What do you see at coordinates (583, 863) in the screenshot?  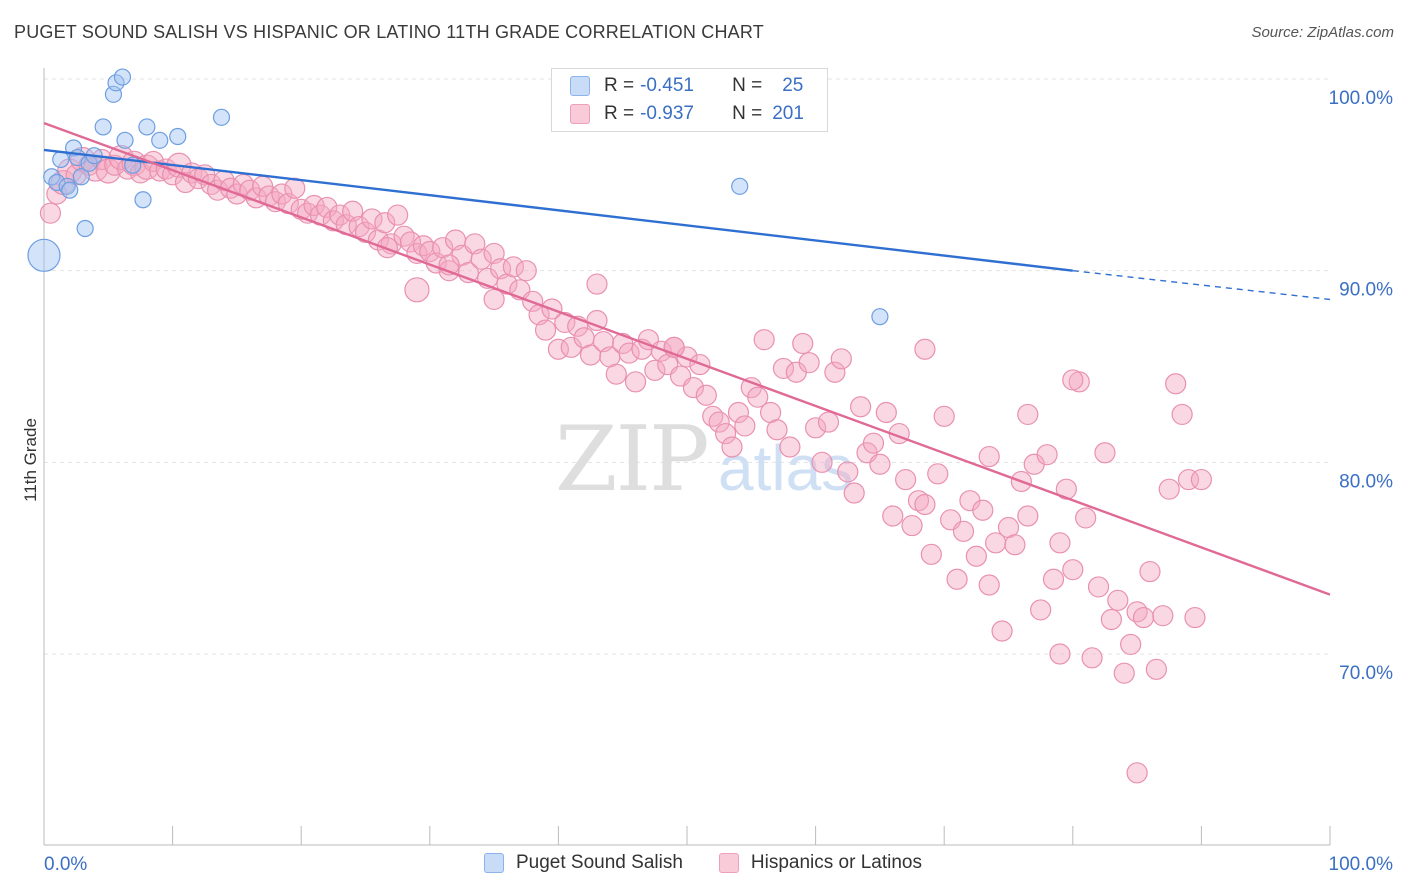 I see `legend-item-salish: Puget Sound Salish` at bounding box center [583, 863].